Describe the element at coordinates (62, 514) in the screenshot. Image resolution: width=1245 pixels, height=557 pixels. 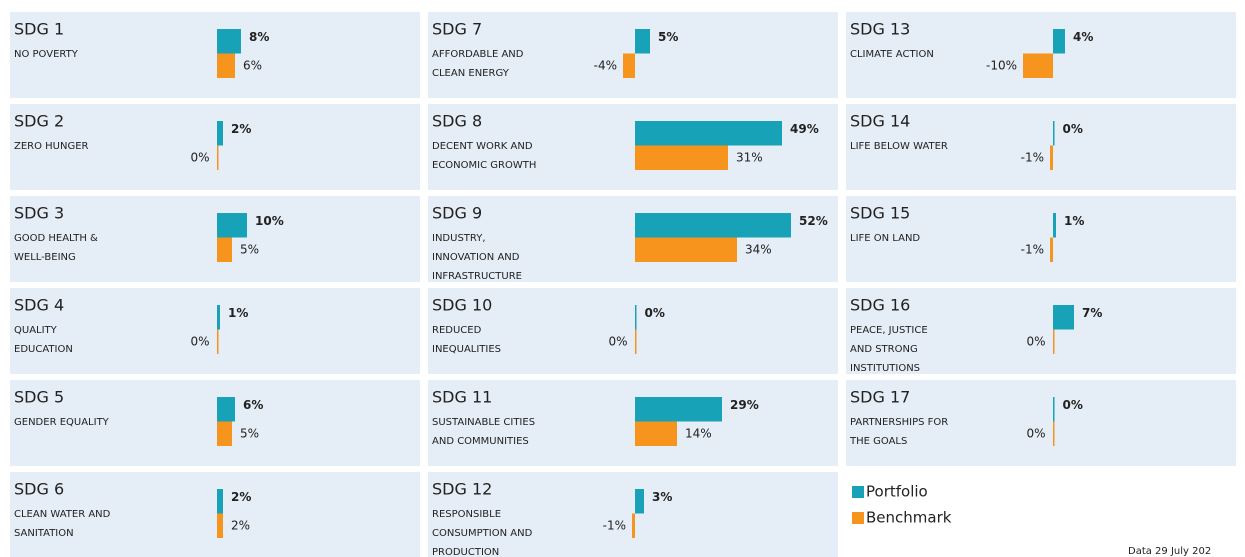
I see `sdg-name: CLEAN WATER AND` at that location.